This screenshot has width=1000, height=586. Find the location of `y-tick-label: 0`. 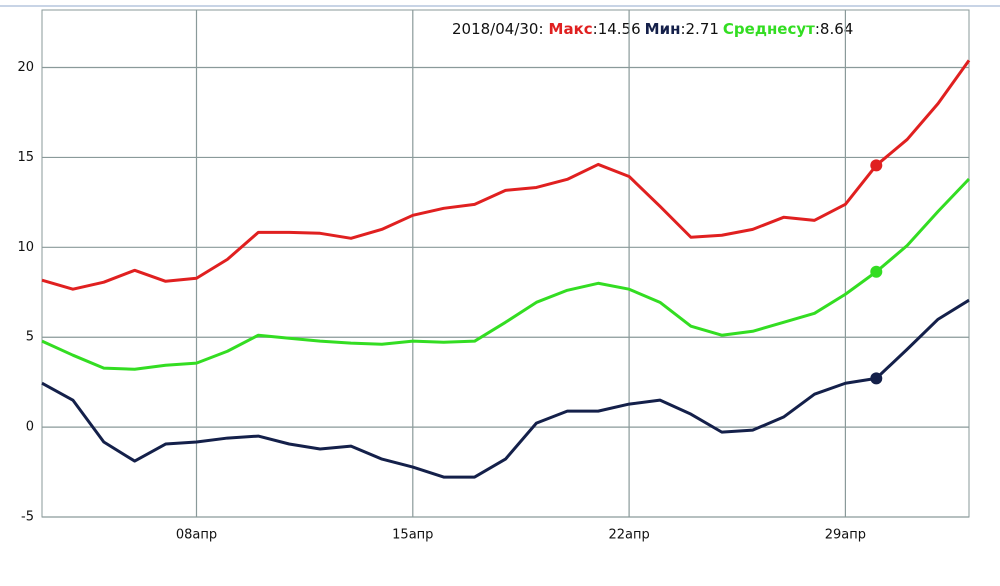

y-tick-label: 0 is located at coordinates (30, 427).